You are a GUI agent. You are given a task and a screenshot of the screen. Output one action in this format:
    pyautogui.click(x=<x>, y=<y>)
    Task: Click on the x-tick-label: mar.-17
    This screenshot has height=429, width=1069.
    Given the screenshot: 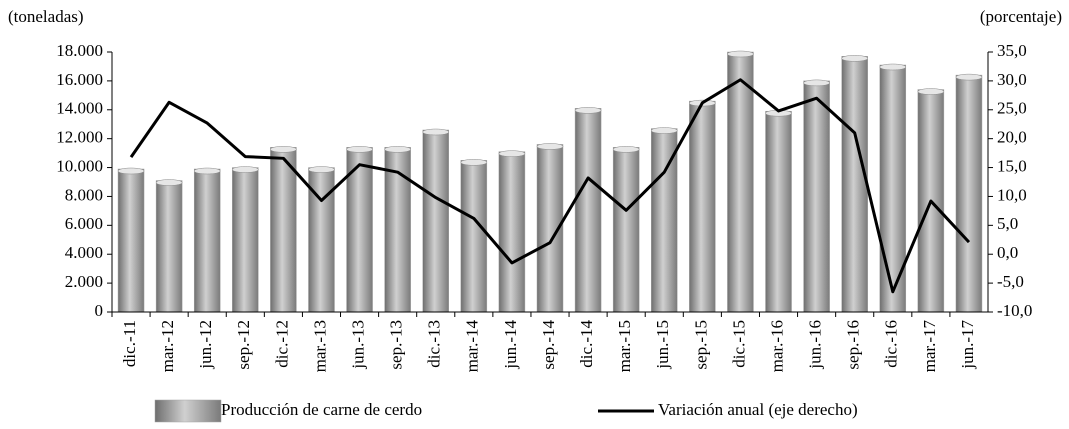 What is the action you would take?
    pyautogui.click(x=929, y=346)
    